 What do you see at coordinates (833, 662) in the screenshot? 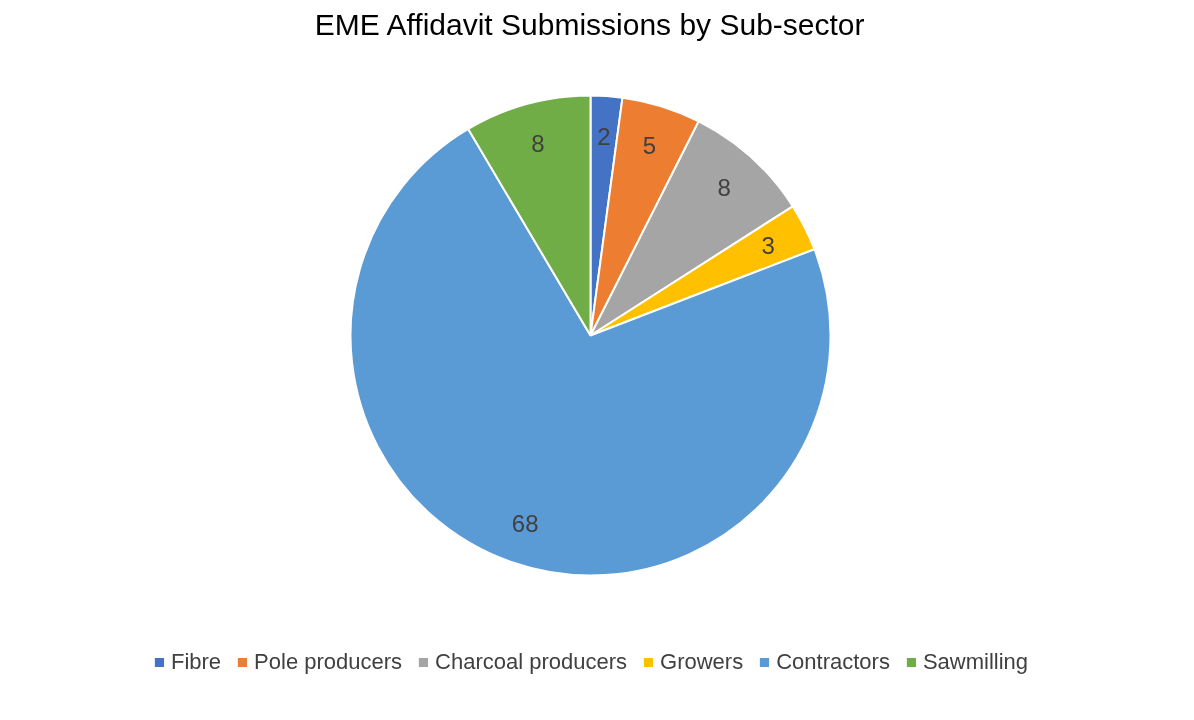
I see `legend-label: Contractors` at bounding box center [833, 662].